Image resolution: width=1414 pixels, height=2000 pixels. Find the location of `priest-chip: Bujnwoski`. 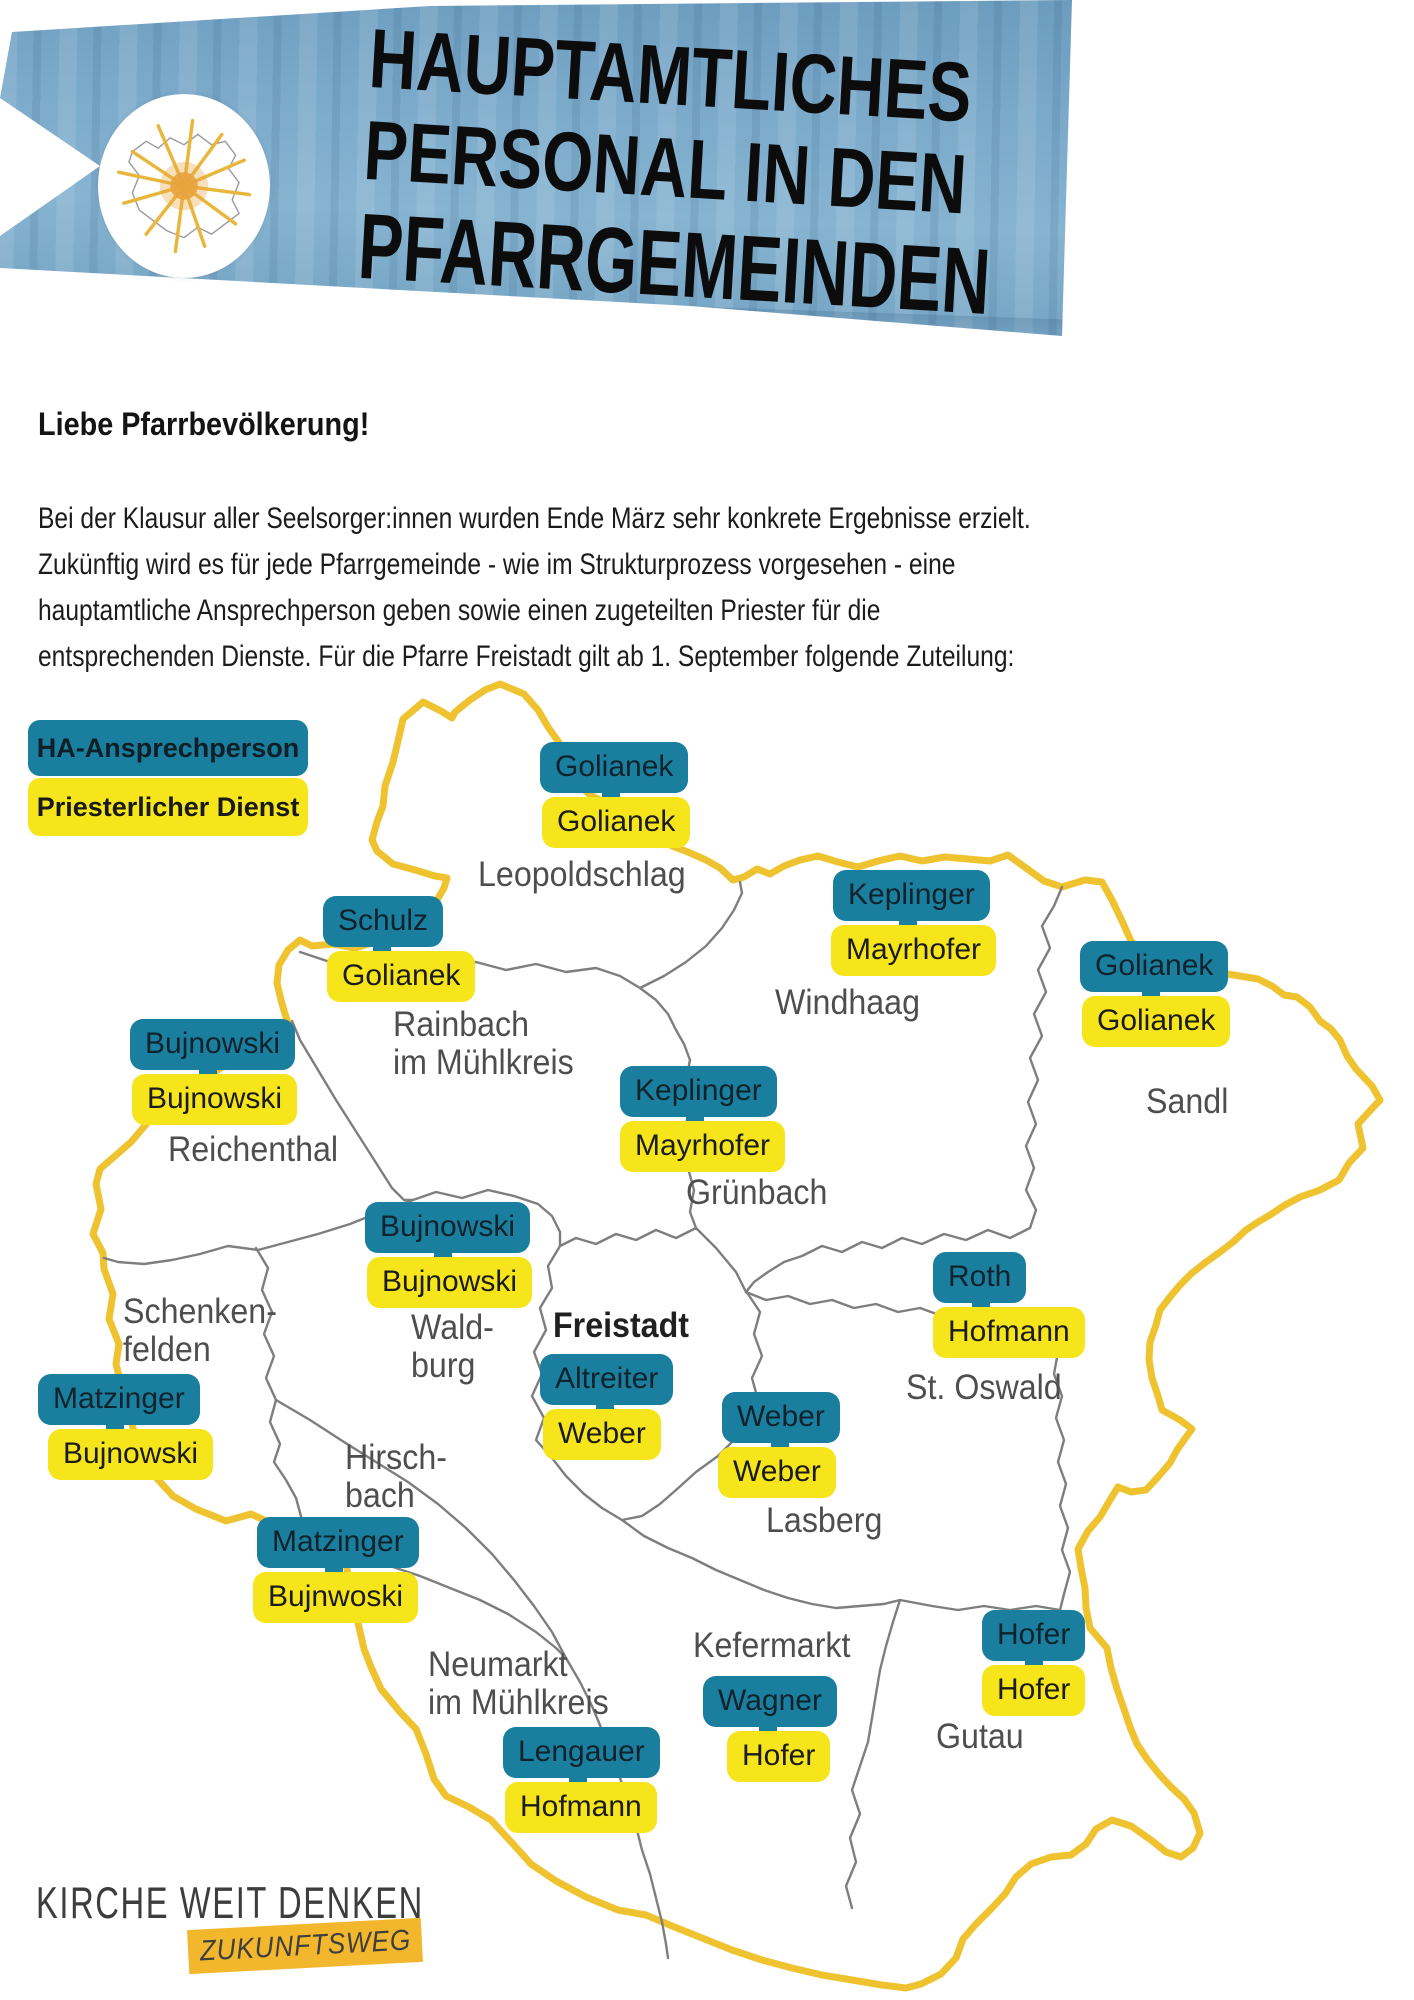

priest-chip: Bujnwoski is located at coordinates (336, 1597).